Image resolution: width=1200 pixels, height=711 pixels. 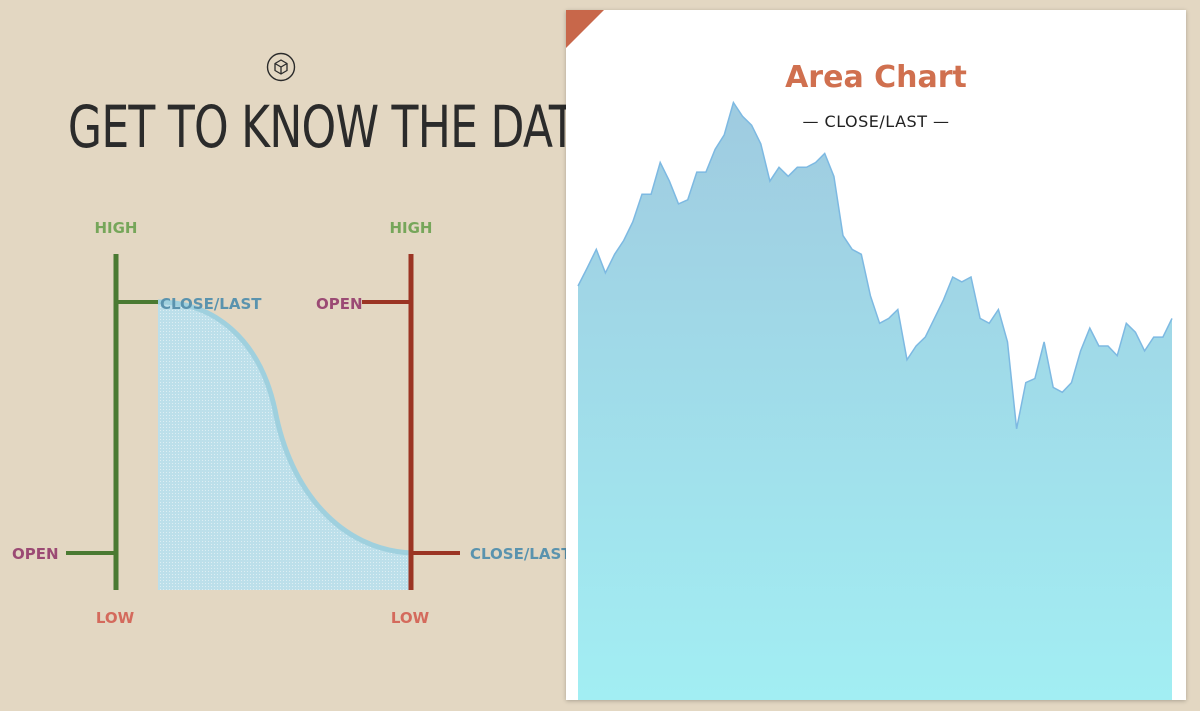 What do you see at coordinates (35, 554) in the screenshot?
I see `left-open-label: OPEN` at bounding box center [35, 554].